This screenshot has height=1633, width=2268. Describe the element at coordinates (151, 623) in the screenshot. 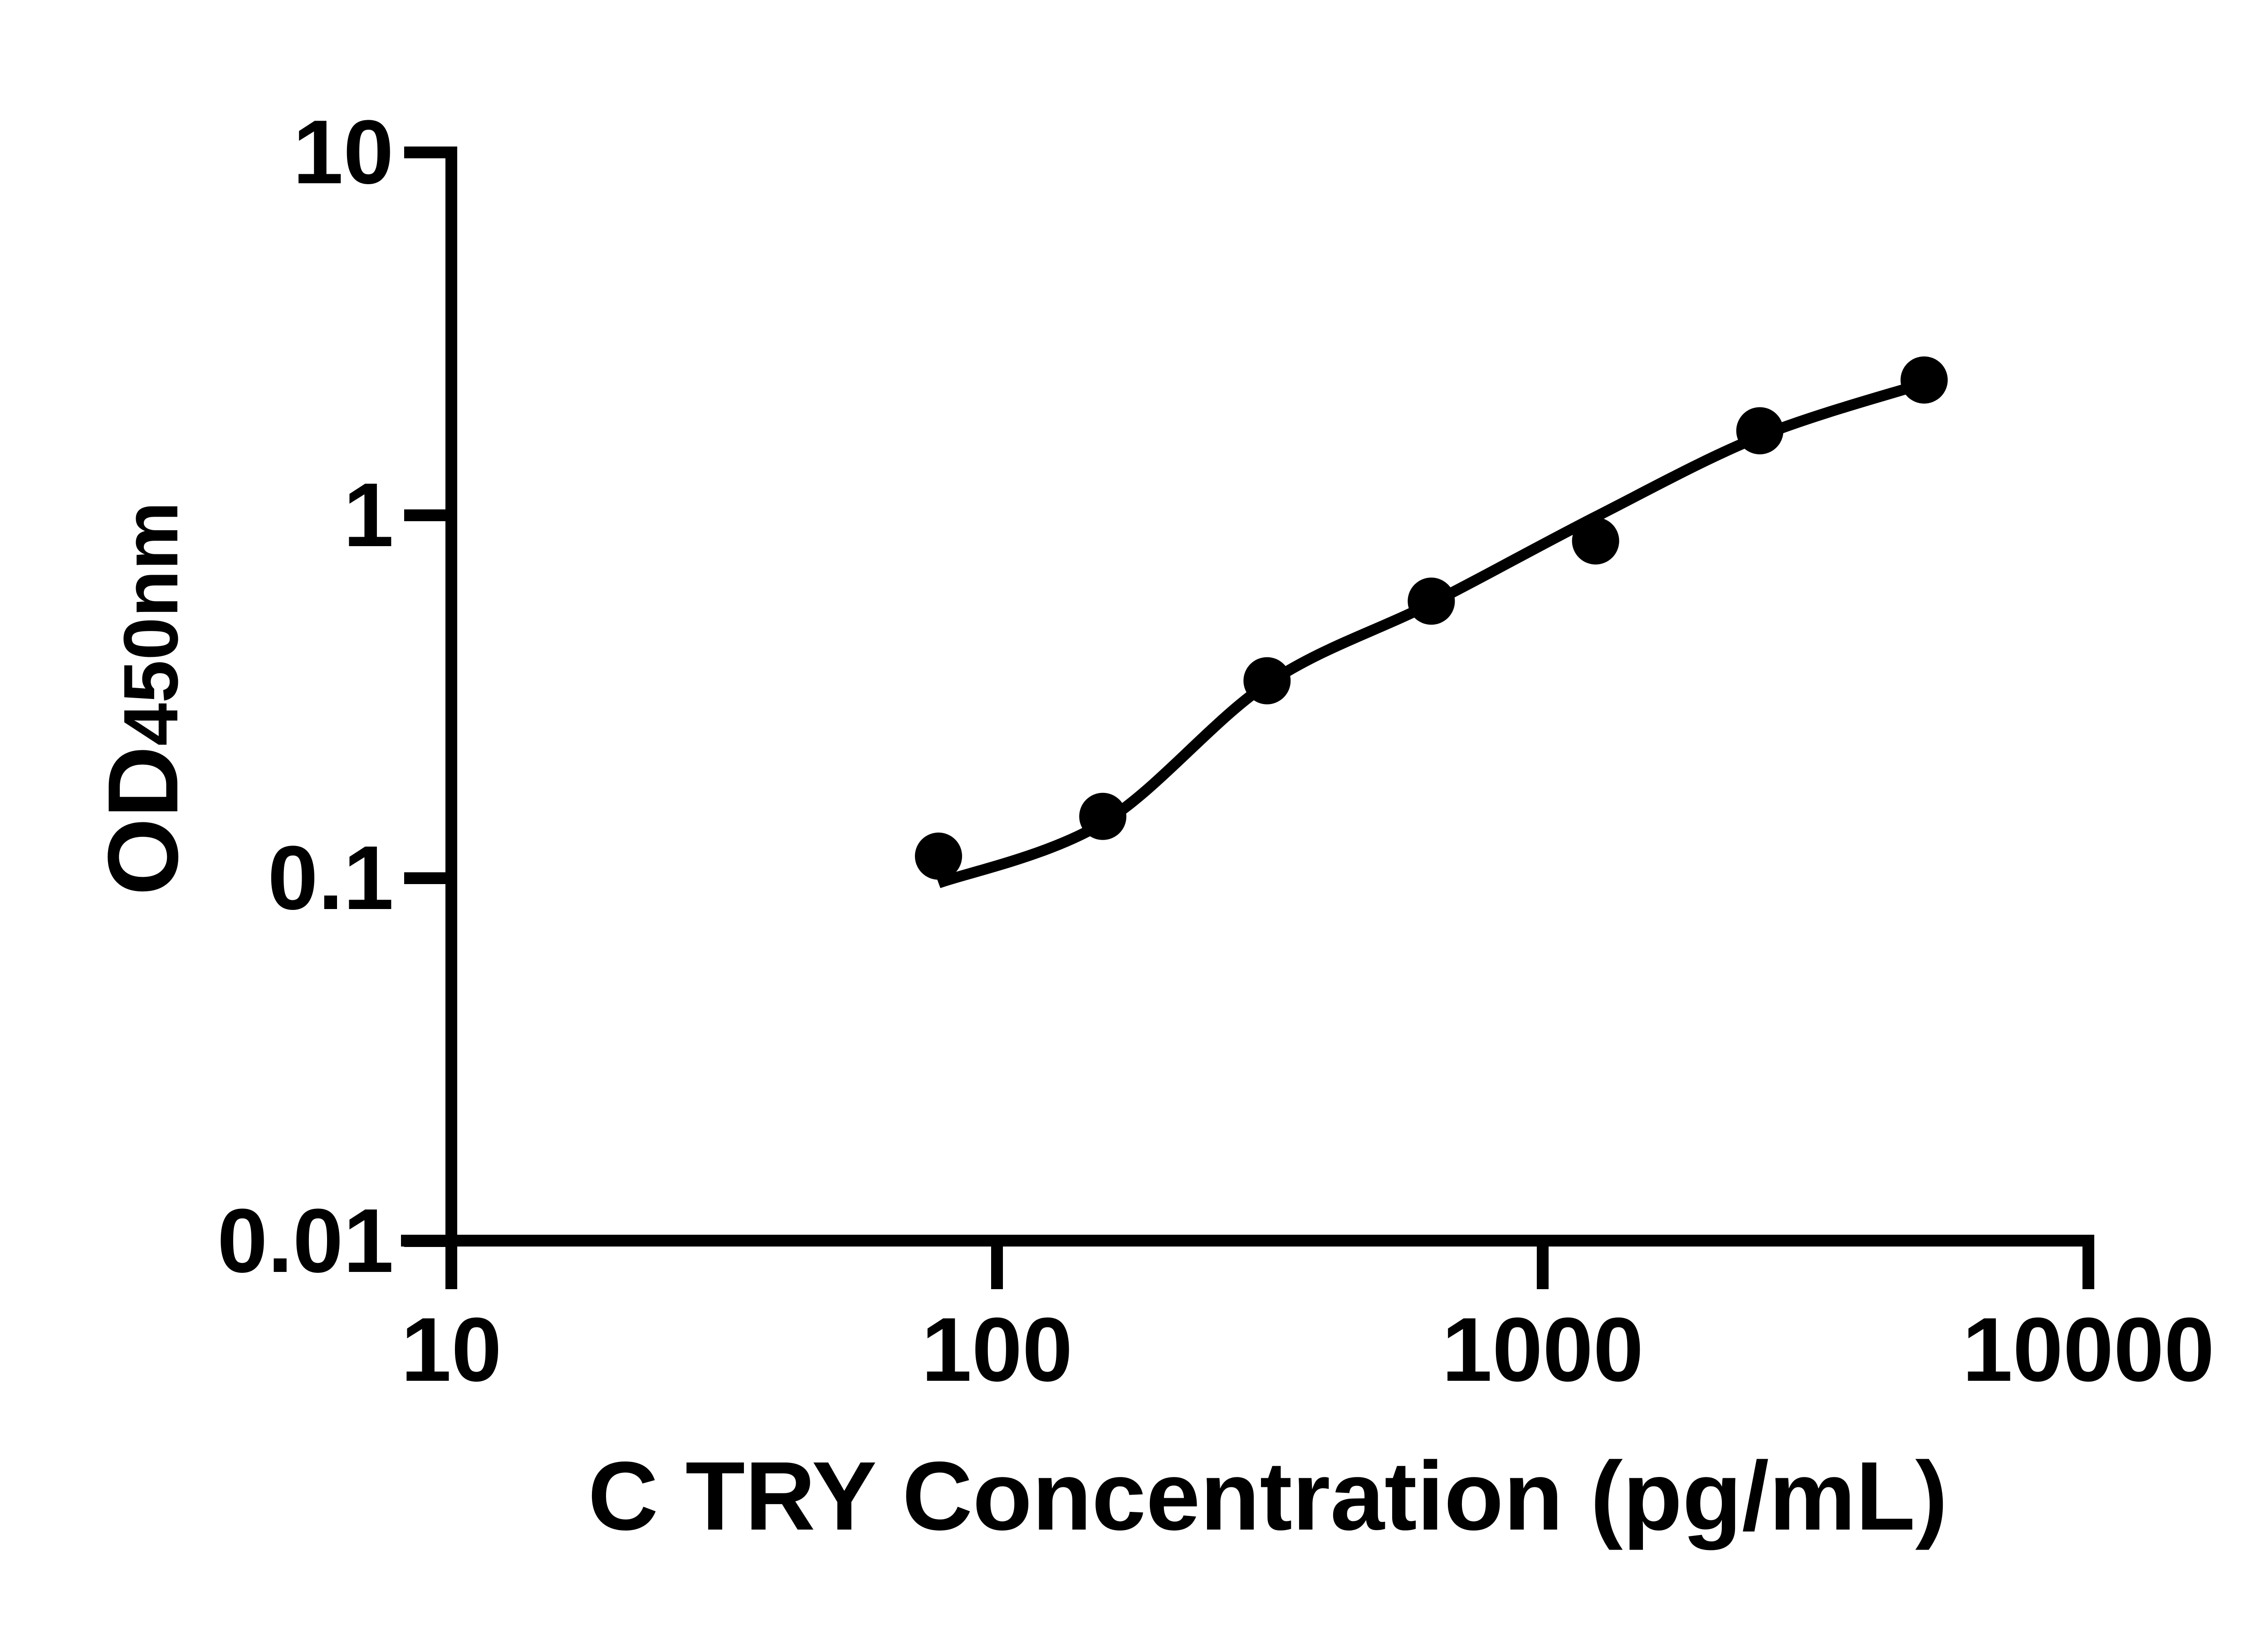

I see `y-axis-title-sub: 450nm` at that location.